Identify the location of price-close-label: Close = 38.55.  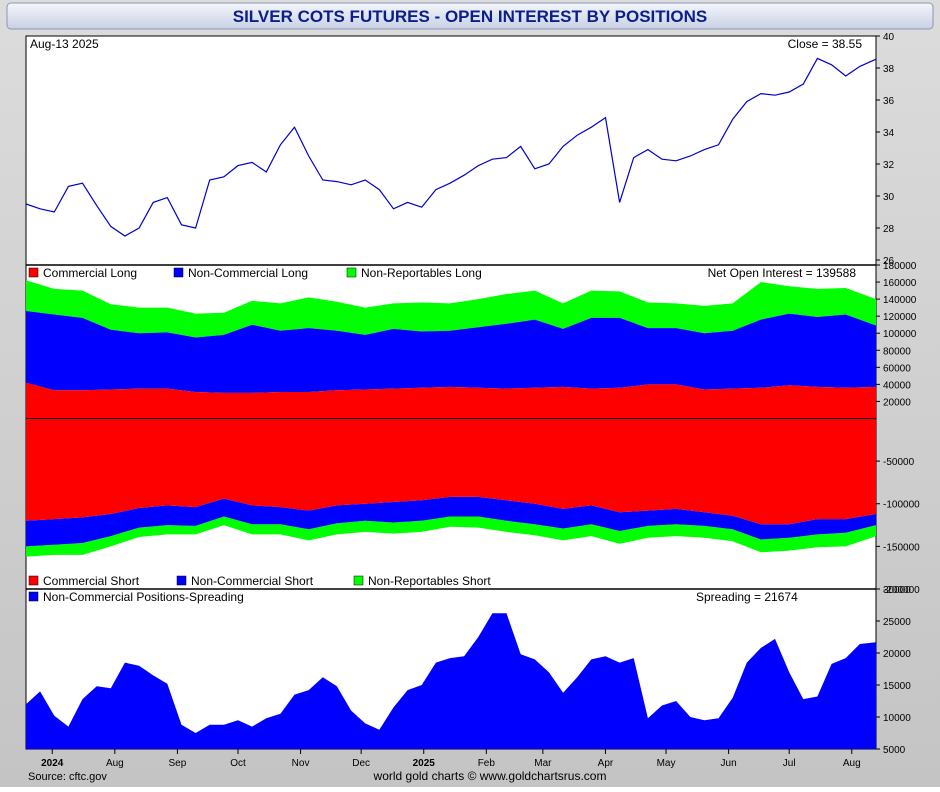
(825, 44).